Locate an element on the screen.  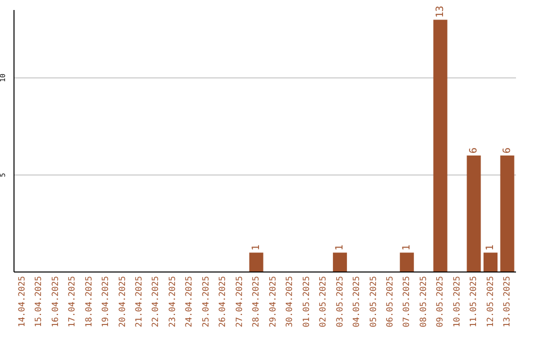
x-tick-label: 23.04.2025 is located at coordinates (173, 302).